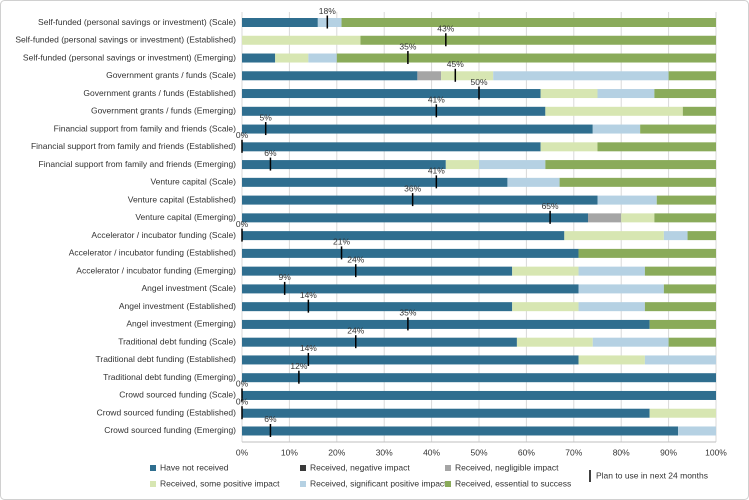 Image resolution: width=749 pixels, height=500 pixels. Describe the element at coordinates (169, 377) in the screenshot. I see `y-tick-label: Traditional debt funding (Emerging)` at that location.